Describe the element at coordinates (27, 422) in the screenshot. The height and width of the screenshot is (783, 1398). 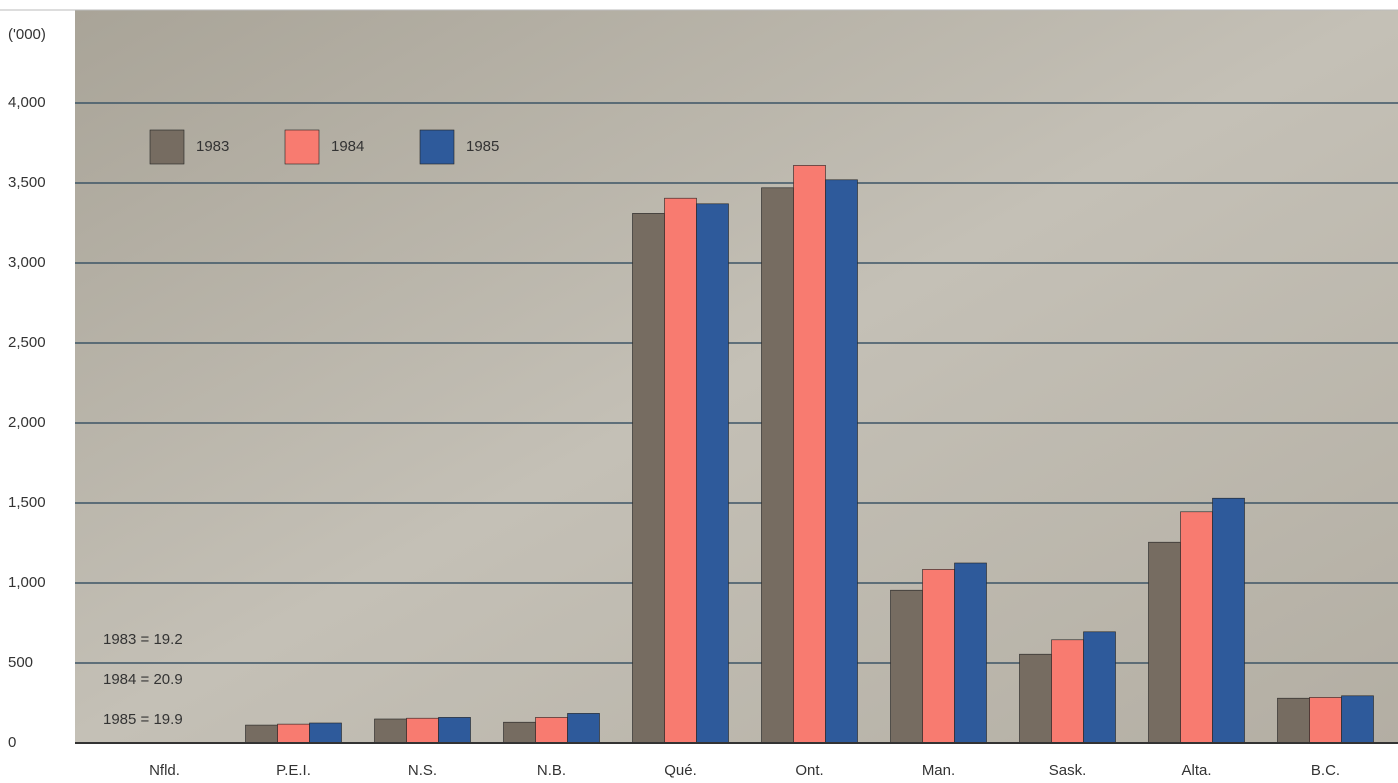
I see `y-tick-label: 2,000` at that location.